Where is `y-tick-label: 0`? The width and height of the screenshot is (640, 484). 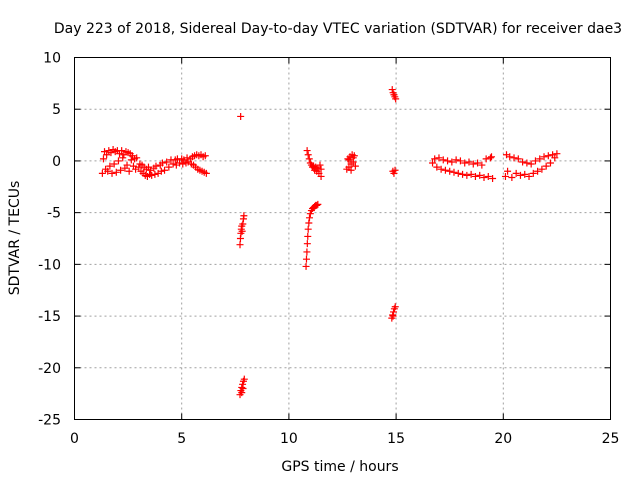 y-tick-label: 0 is located at coordinates (56, 162).